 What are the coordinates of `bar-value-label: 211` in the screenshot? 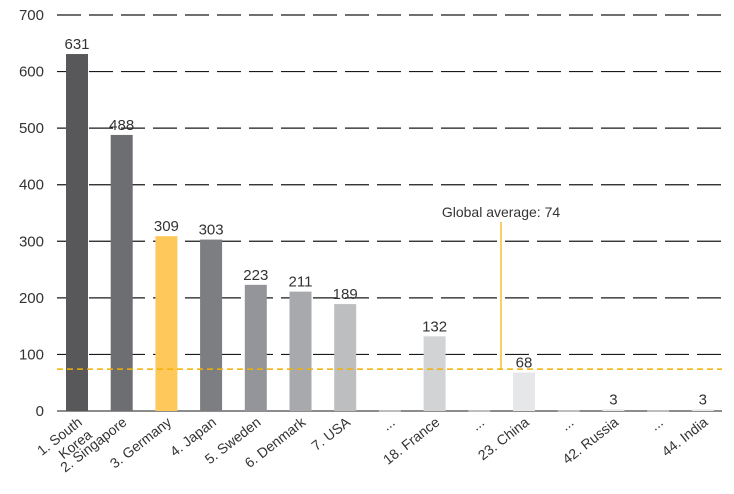 It's located at (301, 282).